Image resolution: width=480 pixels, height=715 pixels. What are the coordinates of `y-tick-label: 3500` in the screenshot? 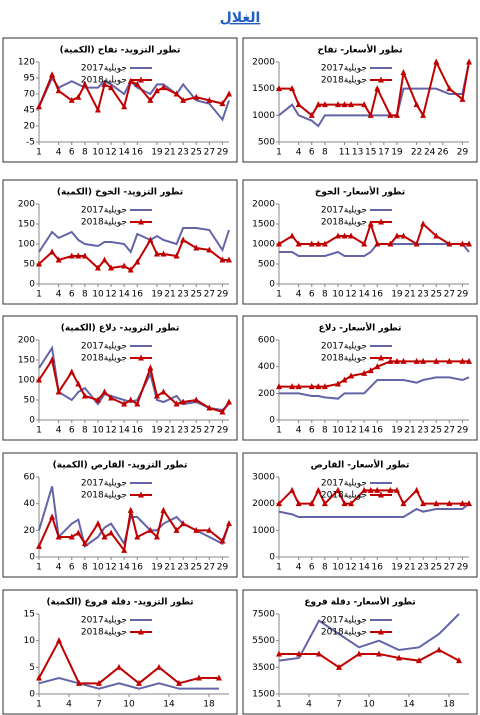 It's located at (263, 668).